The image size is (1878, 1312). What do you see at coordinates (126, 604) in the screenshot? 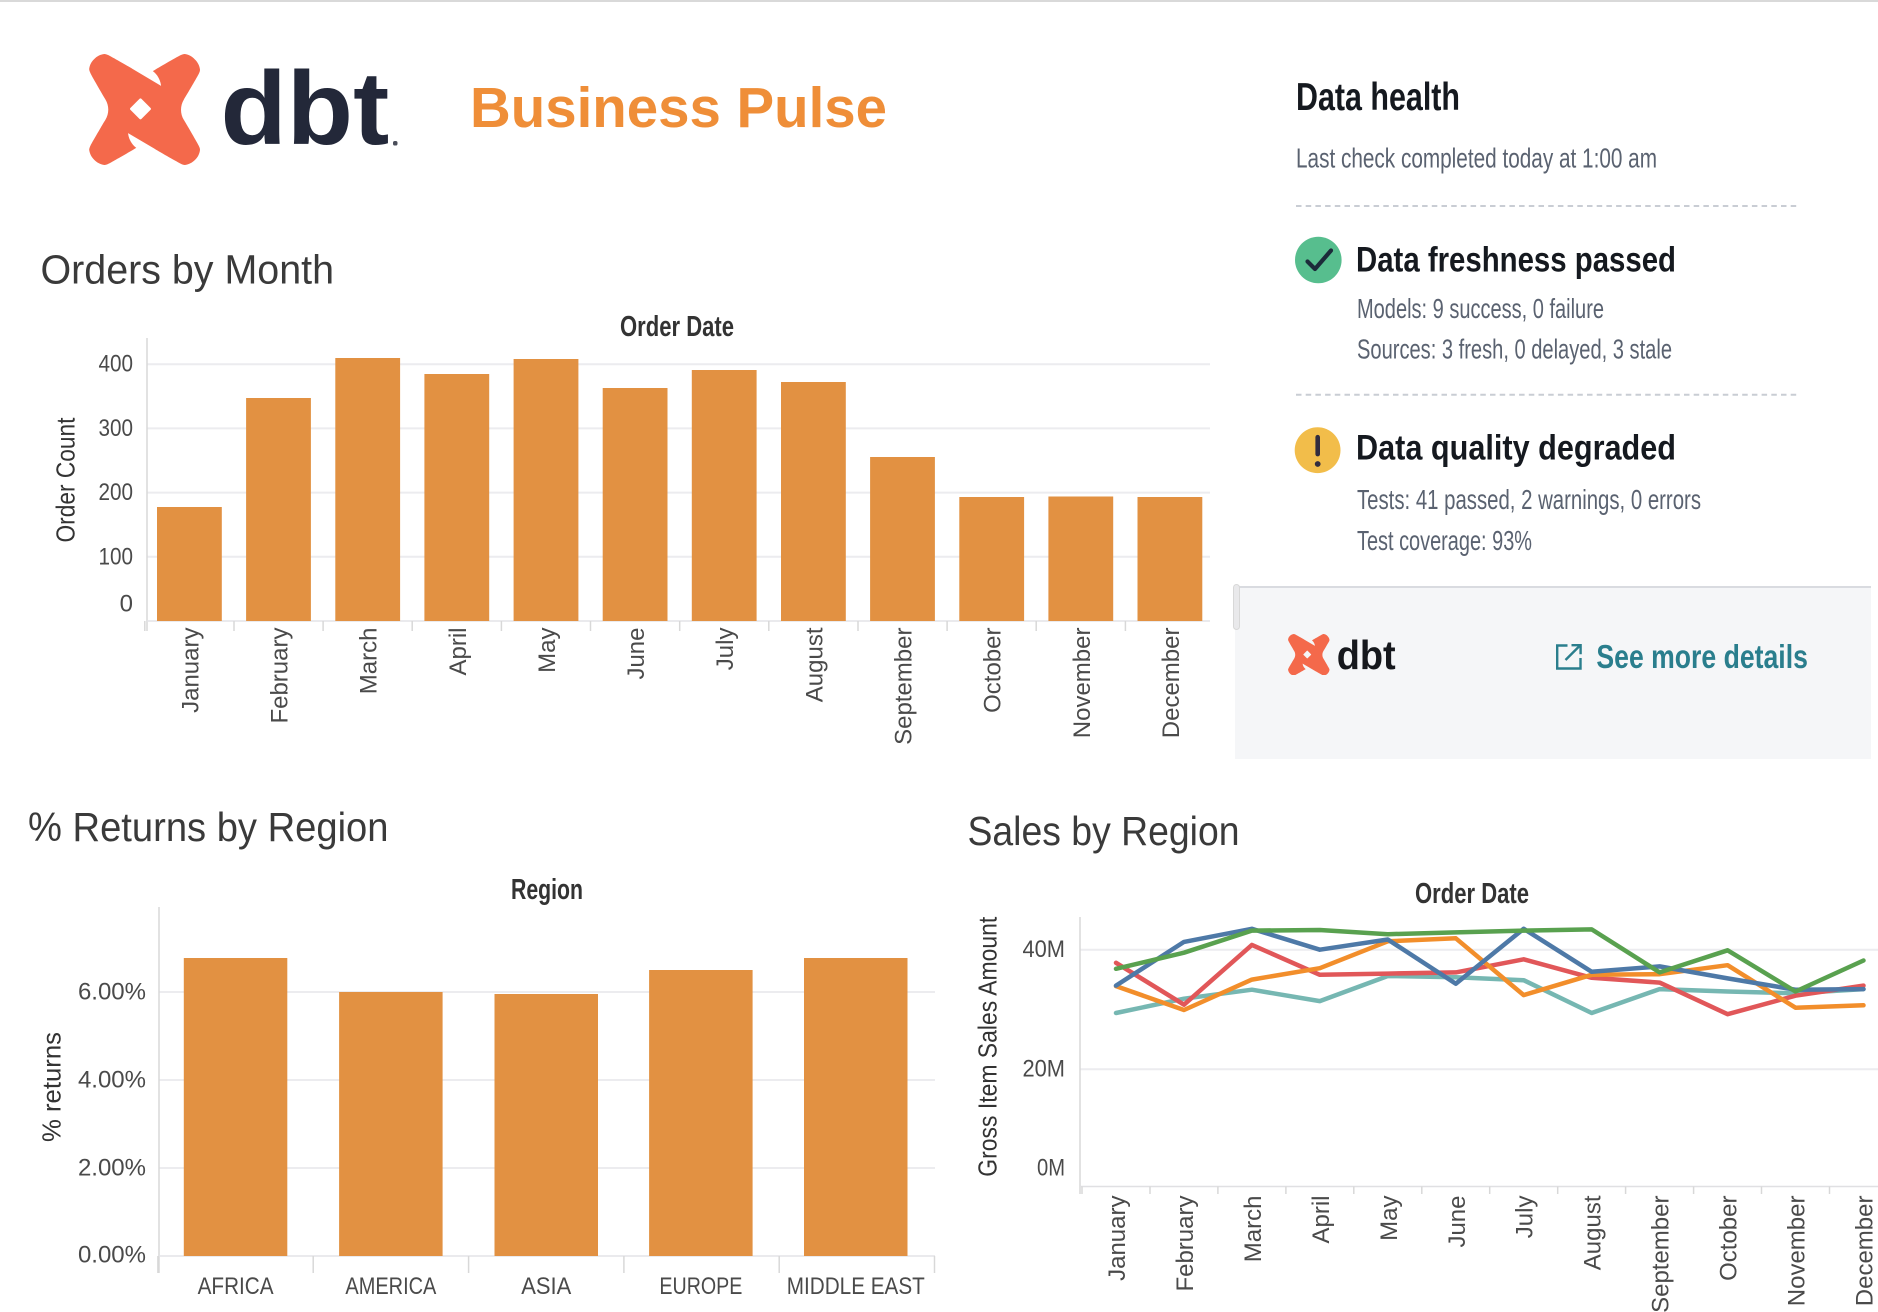
I see `svg-text: 0` at bounding box center [126, 604].